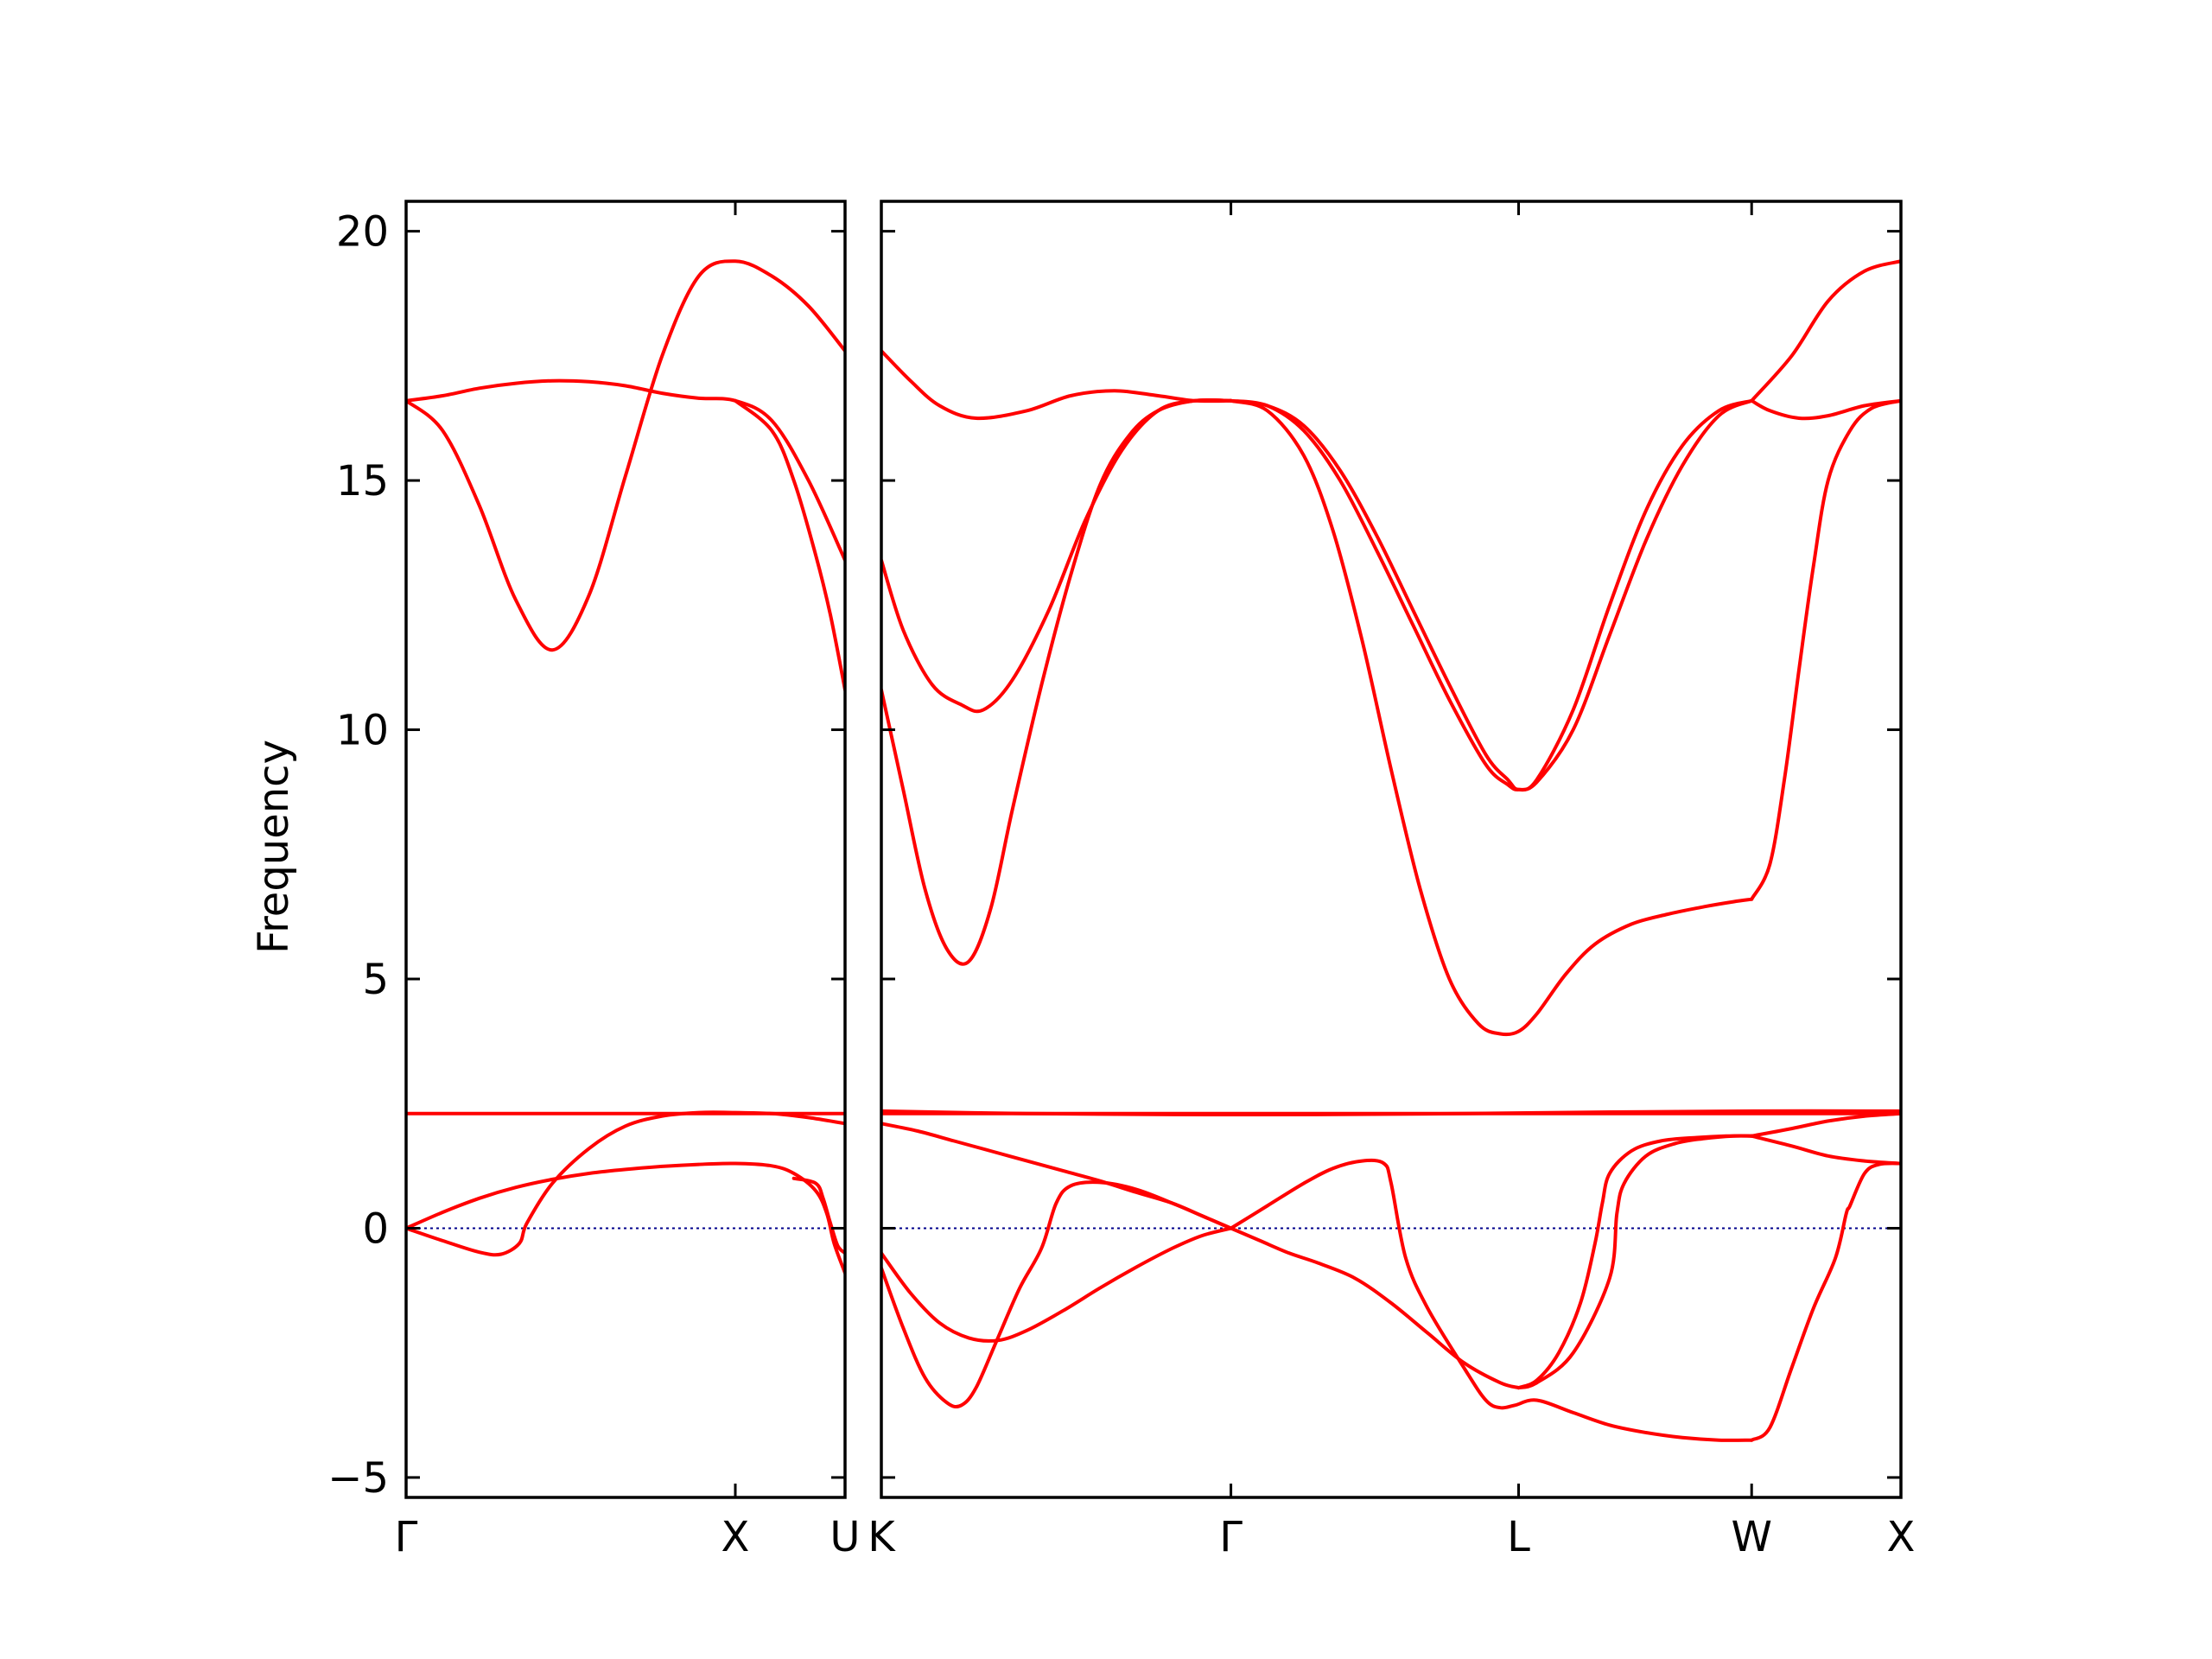 The image size is (2212, 1659). Describe the element at coordinates (845, 1537) in the screenshot. I see `x-tick-label: U` at that location.